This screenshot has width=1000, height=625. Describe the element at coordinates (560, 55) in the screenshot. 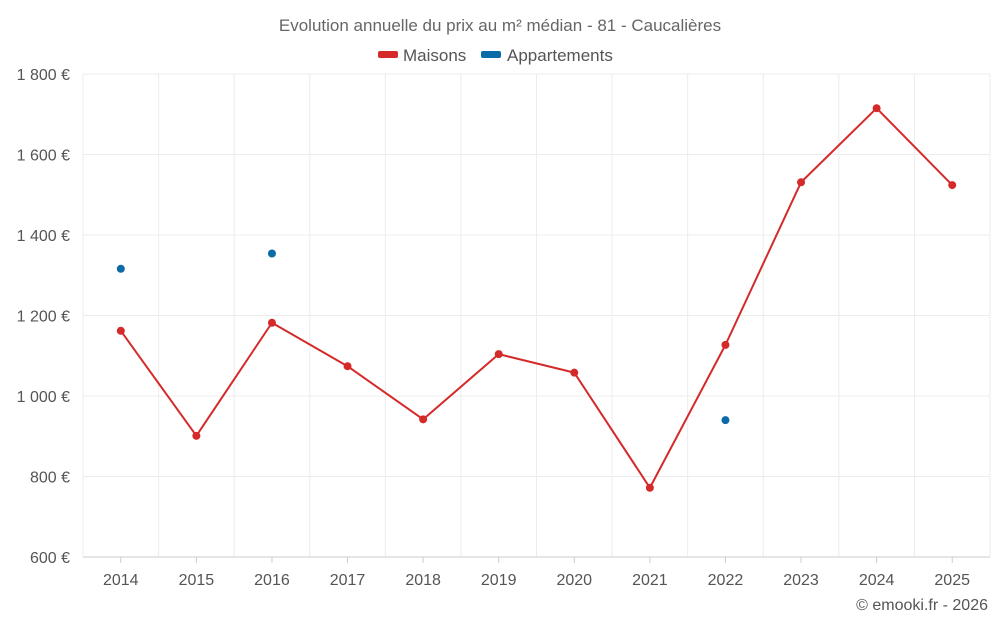

I see `legend-label-appartements: Appartements` at that location.